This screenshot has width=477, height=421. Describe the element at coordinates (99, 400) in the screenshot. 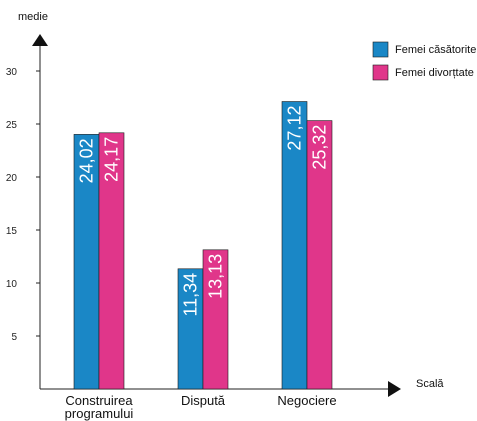

I see `category-label: Construirea` at that location.